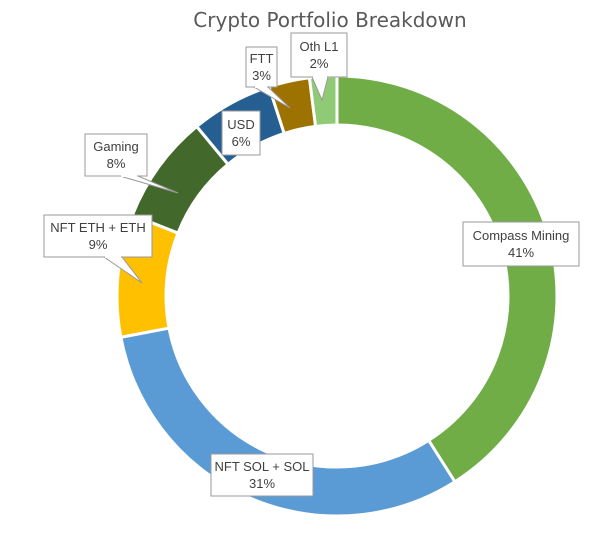  What do you see at coordinates (116, 146) in the screenshot?
I see `slice-label: Gaming` at bounding box center [116, 146].